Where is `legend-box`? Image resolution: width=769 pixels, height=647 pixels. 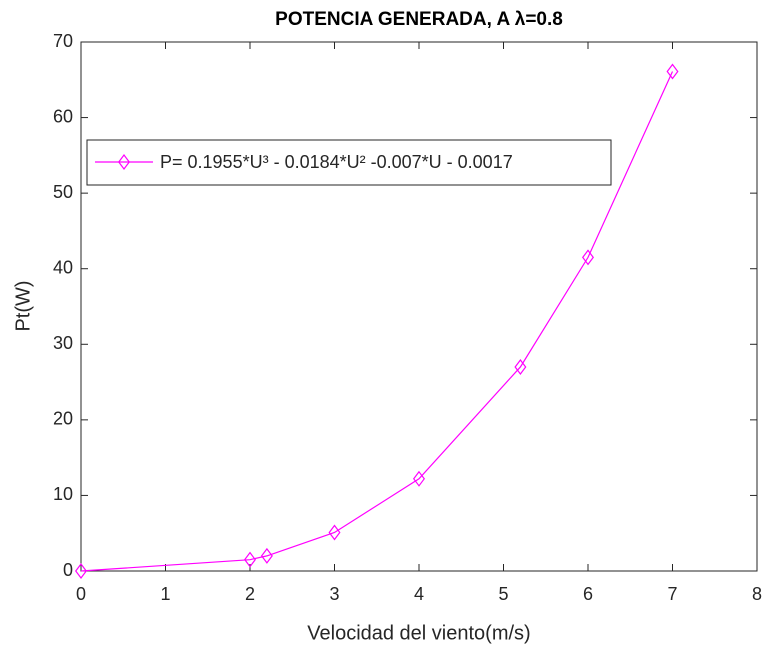
legend-box is located at coordinates (349, 162).